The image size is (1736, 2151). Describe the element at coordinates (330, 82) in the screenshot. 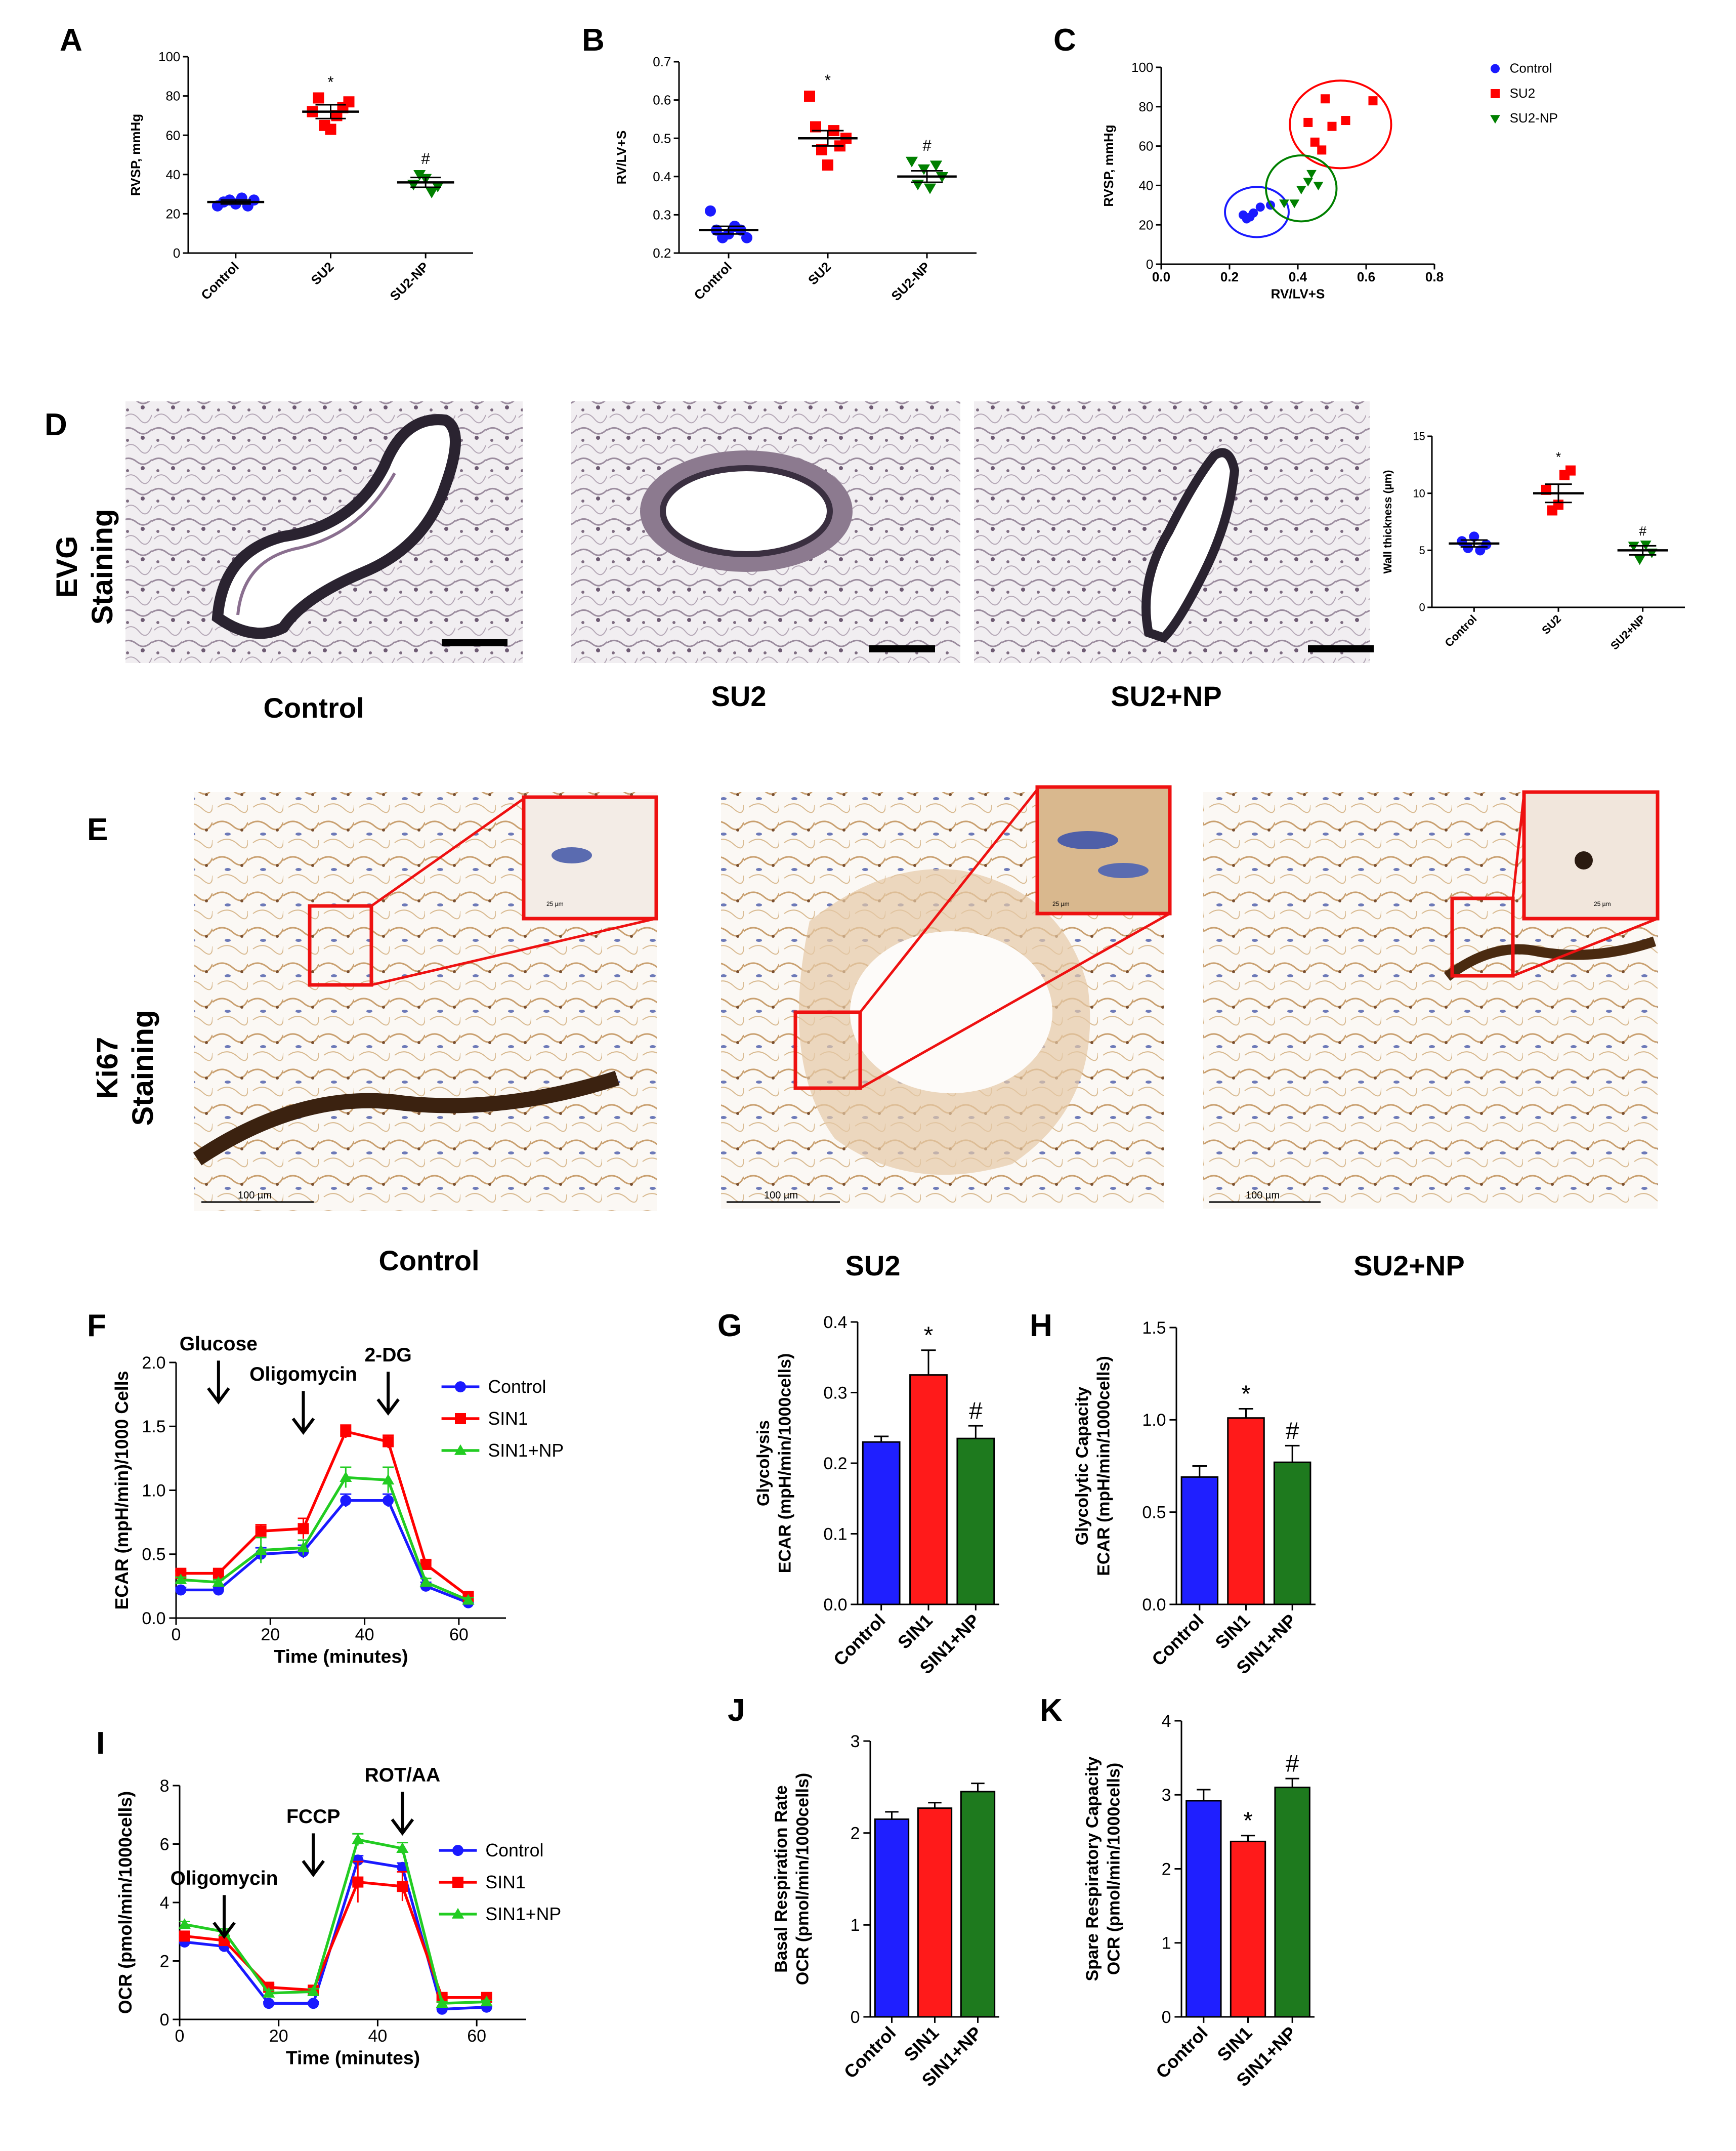

I see `chart-A-significance-mark-1: *` at that location.